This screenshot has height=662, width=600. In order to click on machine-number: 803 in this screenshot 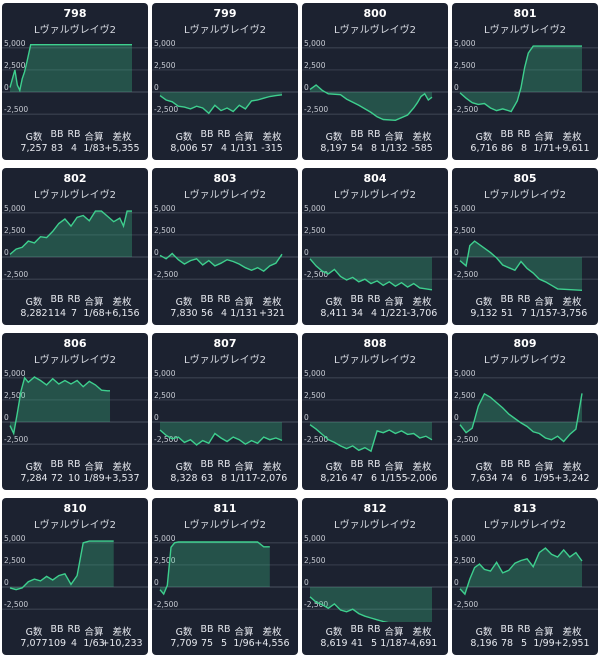, I will do `click(225, 178)`.